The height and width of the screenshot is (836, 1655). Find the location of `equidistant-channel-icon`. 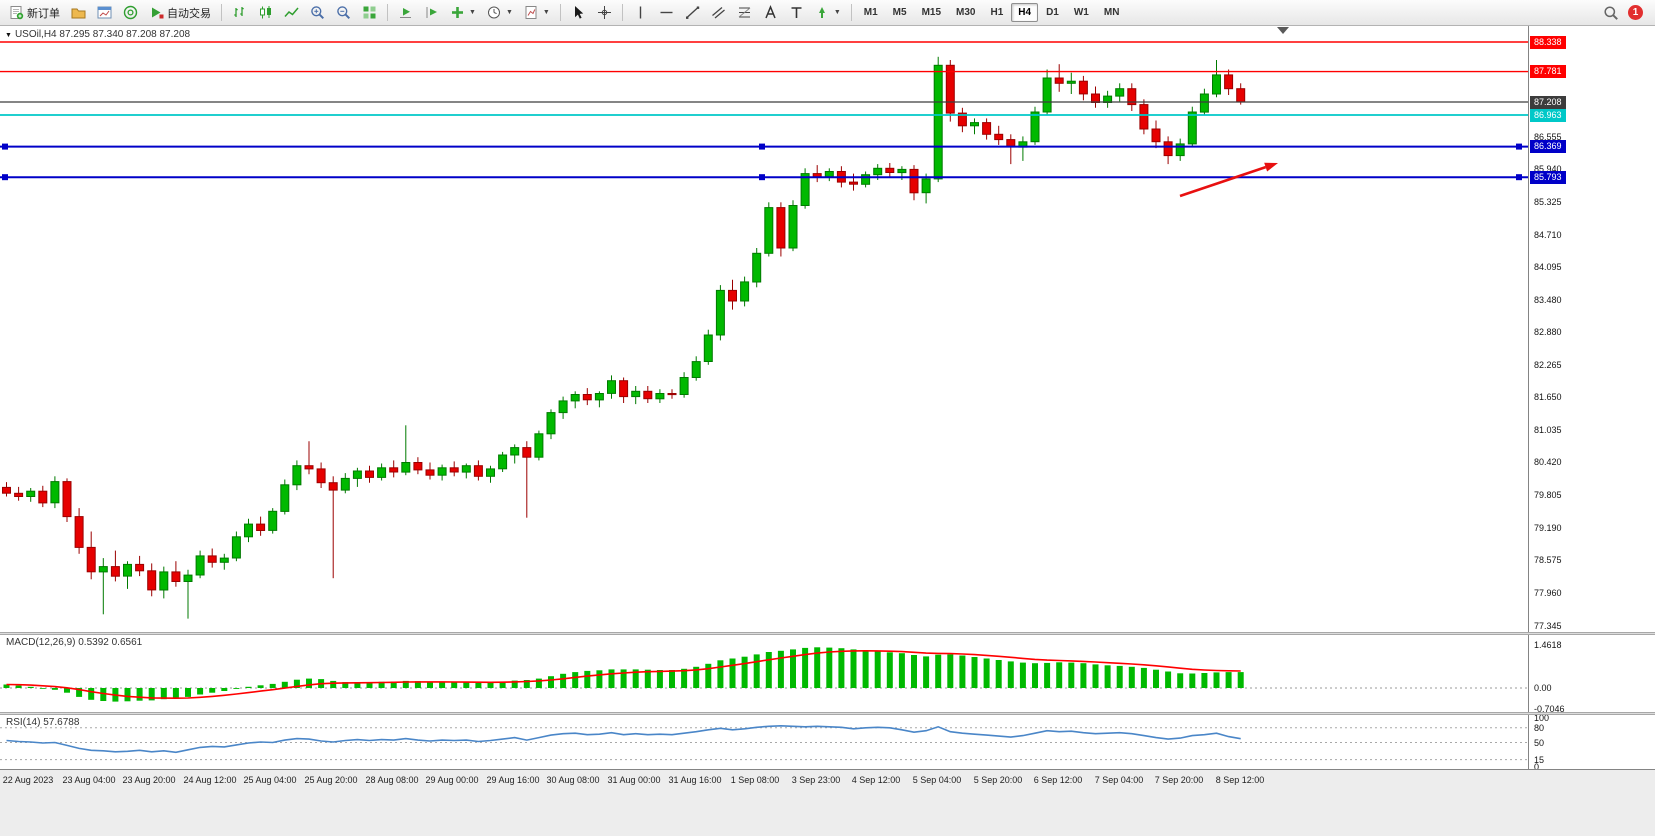

equidistant-channel-icon is located at coordinates (718, 13).